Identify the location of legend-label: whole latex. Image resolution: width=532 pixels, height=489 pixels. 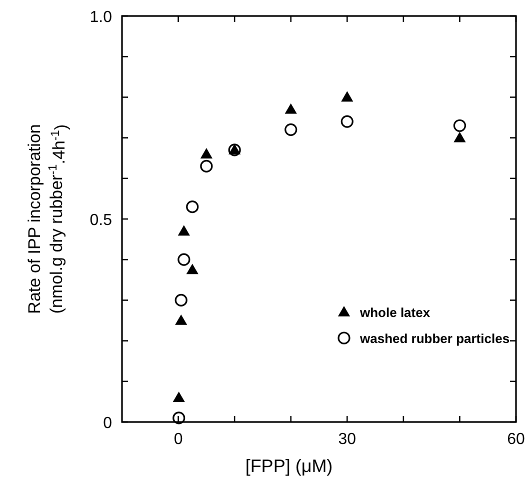
(395, 312).